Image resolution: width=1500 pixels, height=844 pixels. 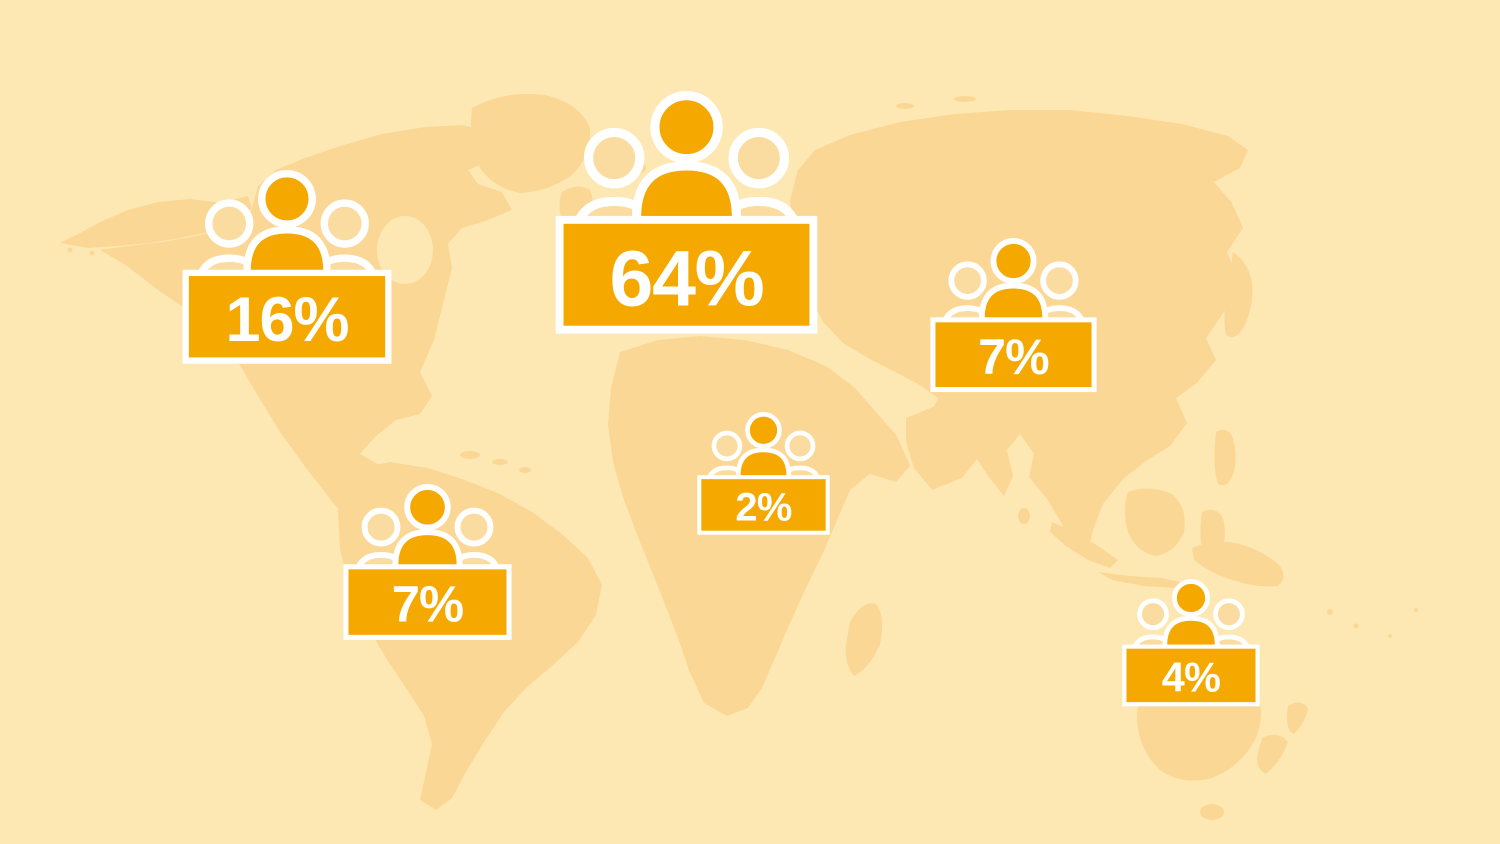 I want to click on region-group-south-america: 7%, so click(x=427, y=562).